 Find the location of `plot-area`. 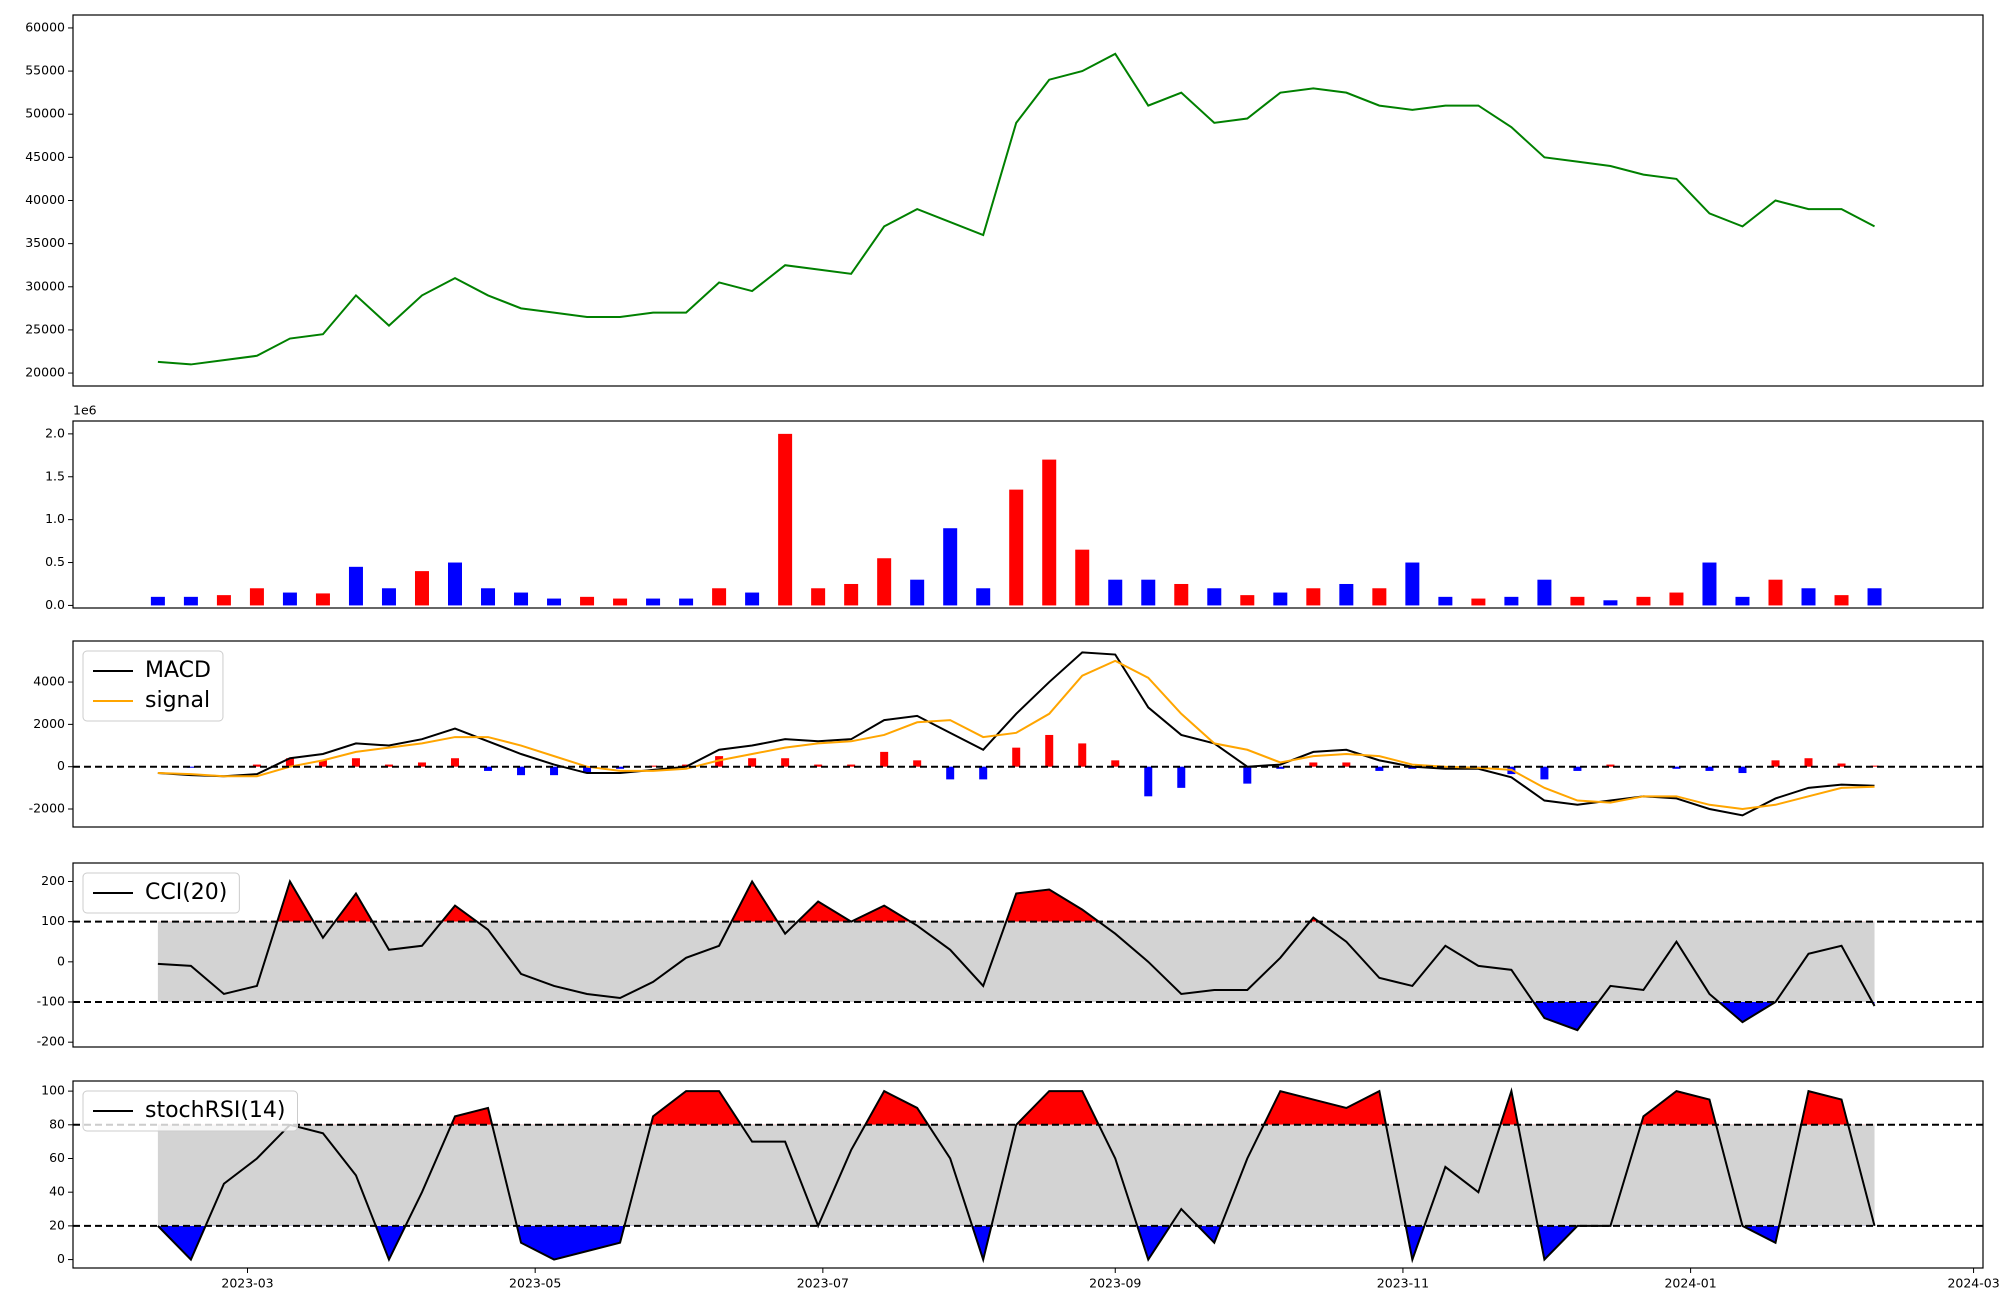

plot-area is located at coordinates (1028, 734).